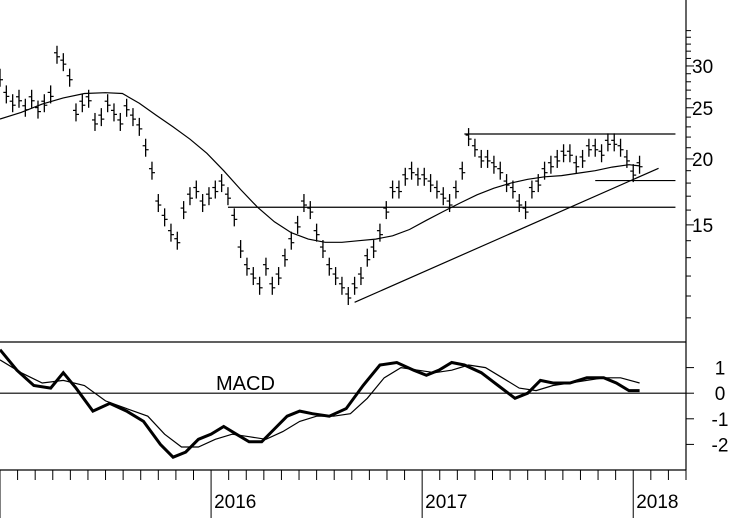  I want to click on macd-y-tick-label: -2, so click(720, 445).